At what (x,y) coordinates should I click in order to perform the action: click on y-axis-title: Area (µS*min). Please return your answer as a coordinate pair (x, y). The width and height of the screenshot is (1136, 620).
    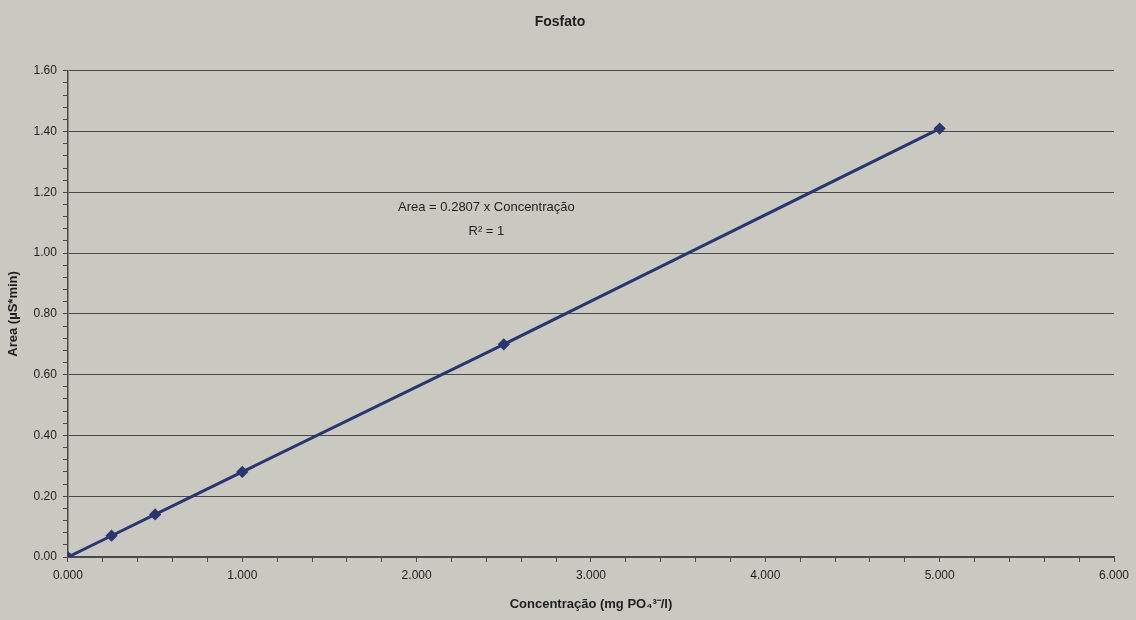
    Looking at the image, I should click on (13, 314).